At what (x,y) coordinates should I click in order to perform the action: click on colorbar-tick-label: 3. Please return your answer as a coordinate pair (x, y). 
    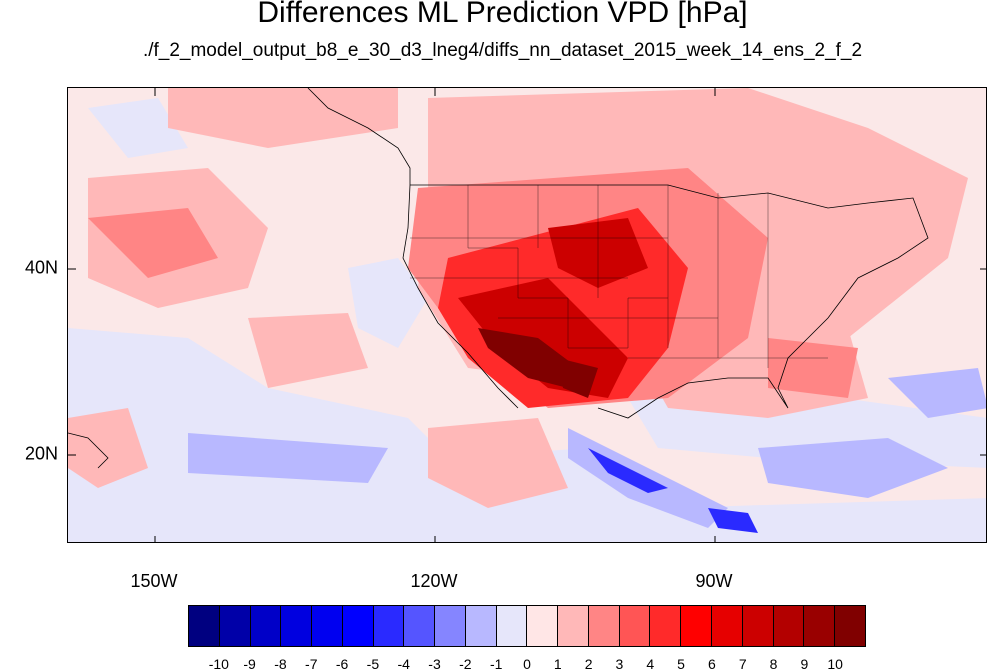
    Looking at the image, I should click on (619, 664).